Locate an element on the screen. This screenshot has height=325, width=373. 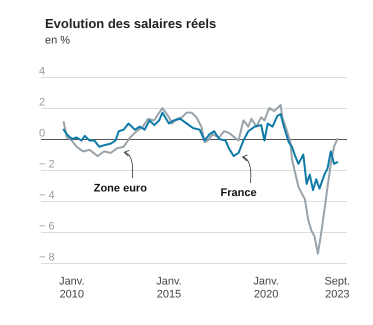
annotation: Zone euro is located at coordinates (121, 188).